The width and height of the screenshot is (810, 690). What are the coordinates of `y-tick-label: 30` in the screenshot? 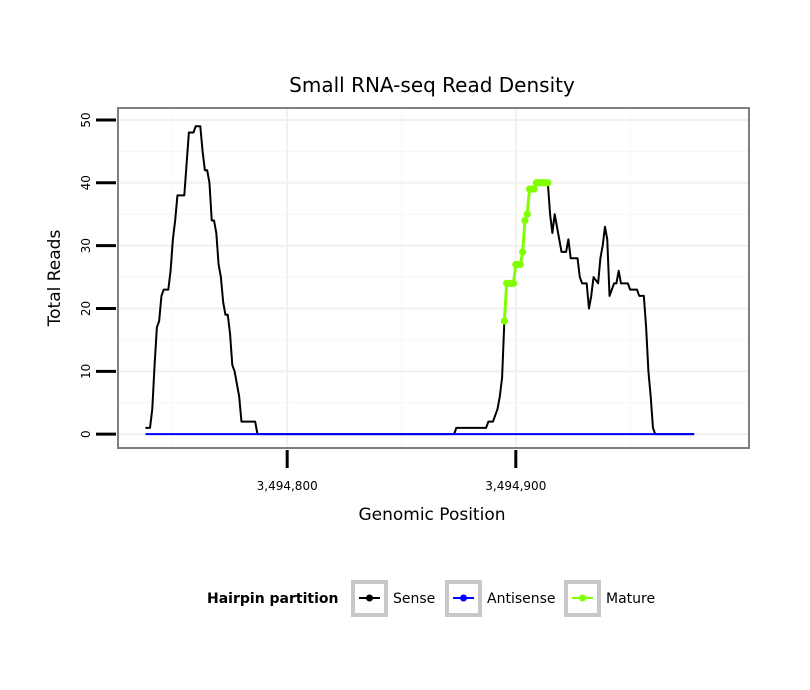 It's located at (86, 245).